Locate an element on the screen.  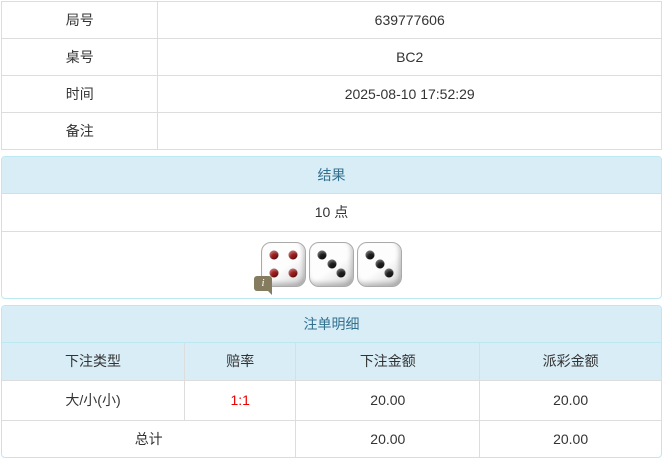
result-panel-title: 结果 is located at coordinates (331, 175).